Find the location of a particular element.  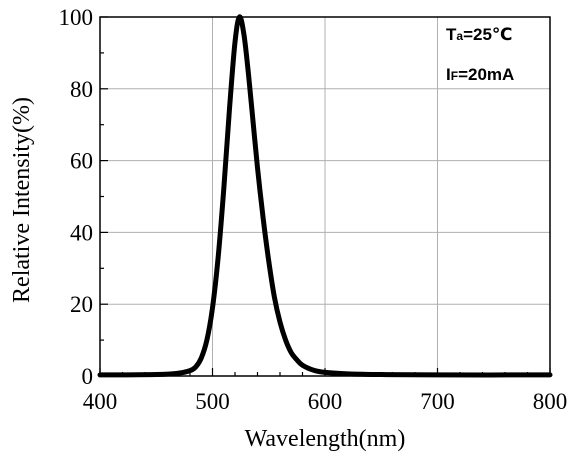

y-tick-label-100: 100 is located at coordinates (76, 17).